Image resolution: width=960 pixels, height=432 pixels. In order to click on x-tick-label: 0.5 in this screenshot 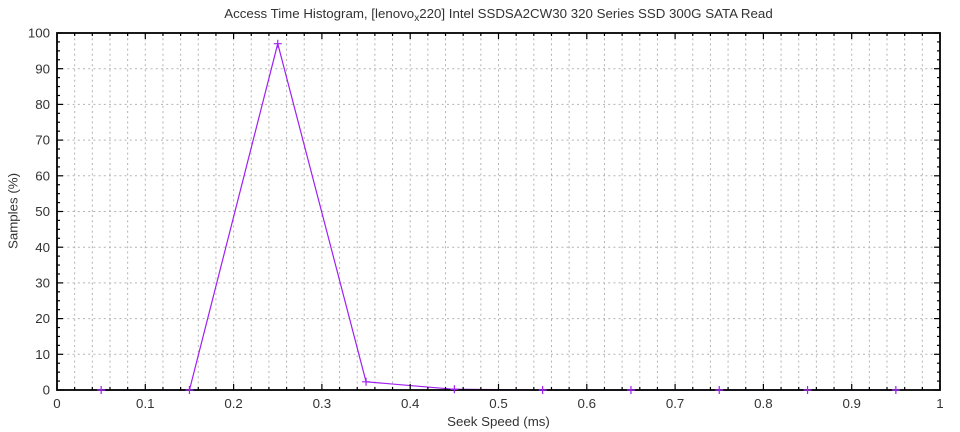, I will do `click(498, 403)`.